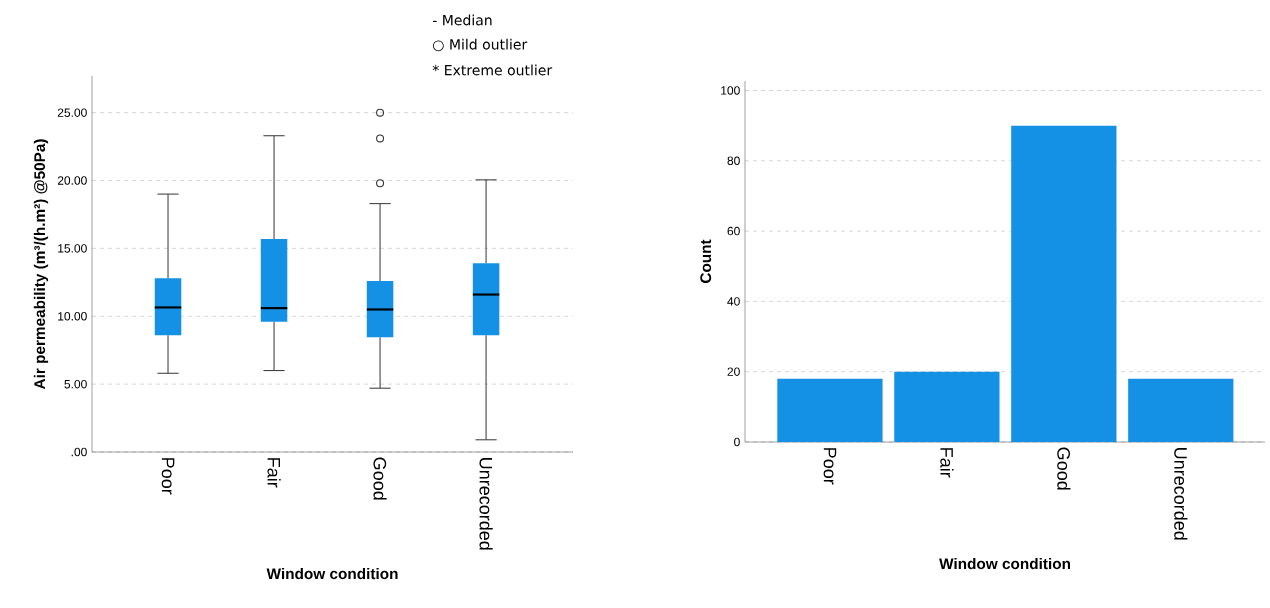 This screenshot has width=1270, height=608. What do you see at coordinates (733, 301) in the screenshot?
I see `y-tick-label: 40` at bounding box center [733, 301].